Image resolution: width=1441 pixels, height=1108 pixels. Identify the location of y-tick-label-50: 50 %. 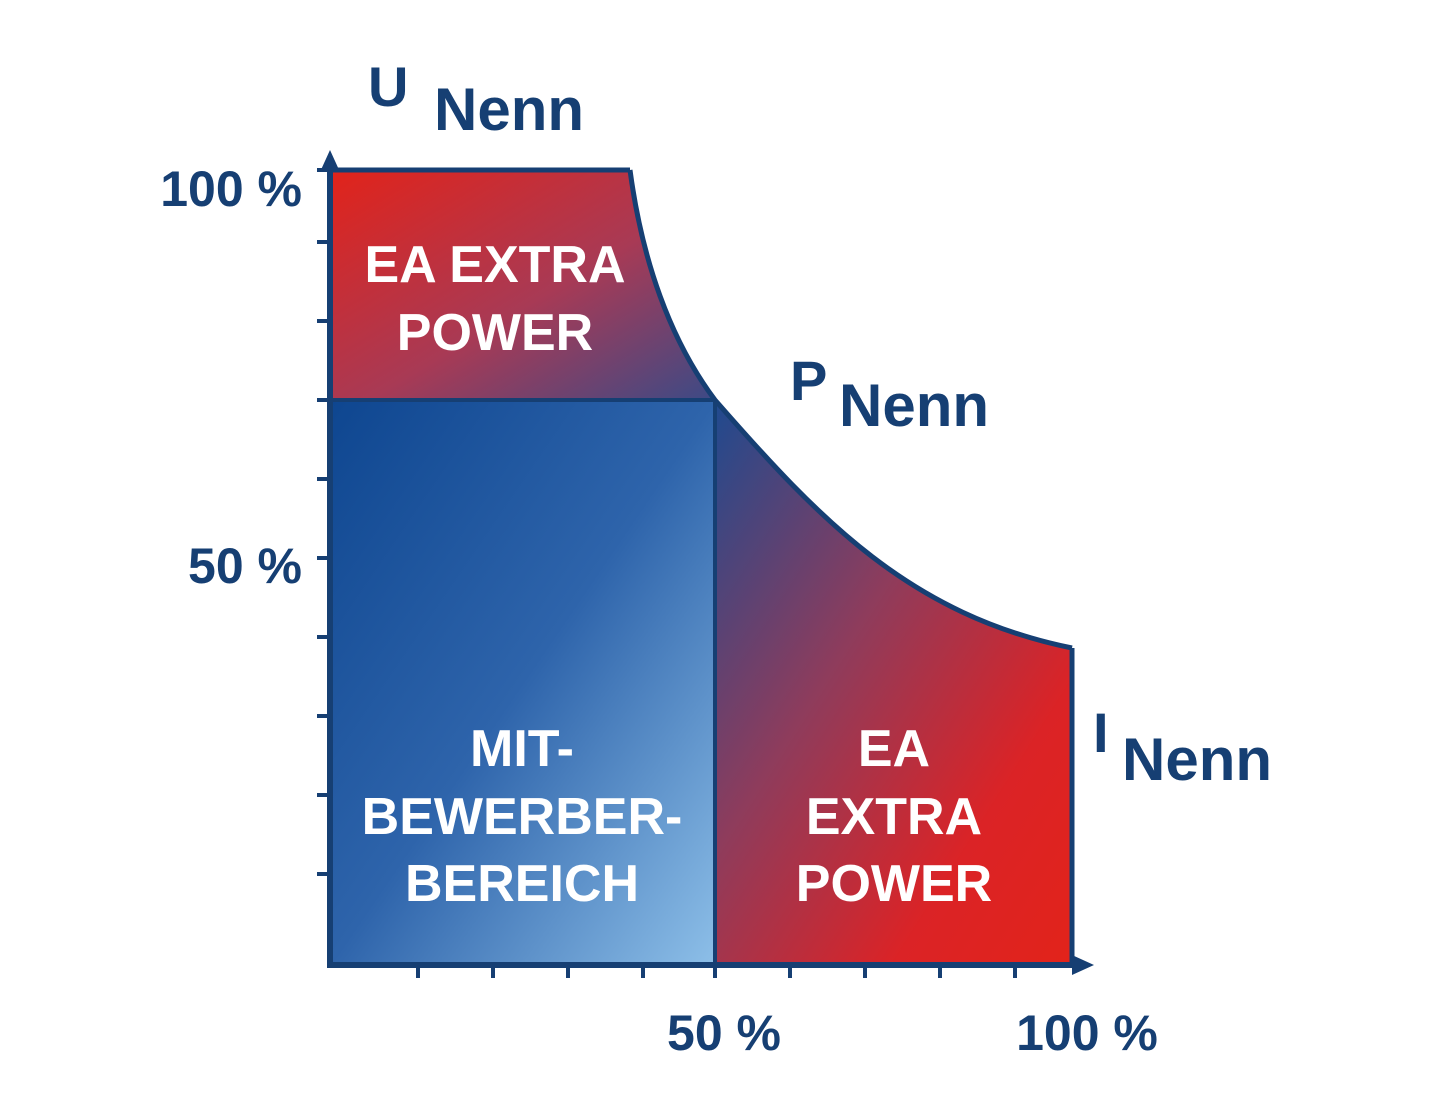
(245, 566).